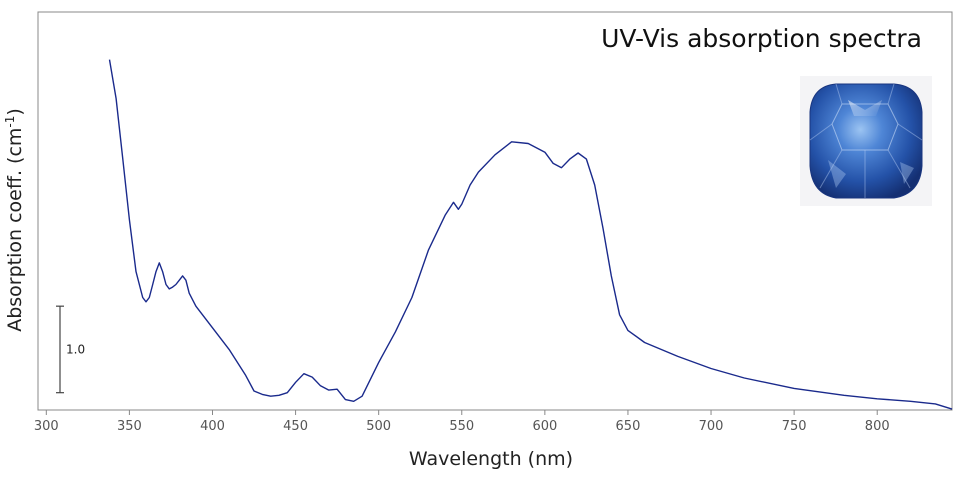 This screenshot has height=478, width=960. Describe the element at coordinates (15, 230) in the screenshot. I see `y-axis-label-main: Absorption coeff. (cm` at that location.